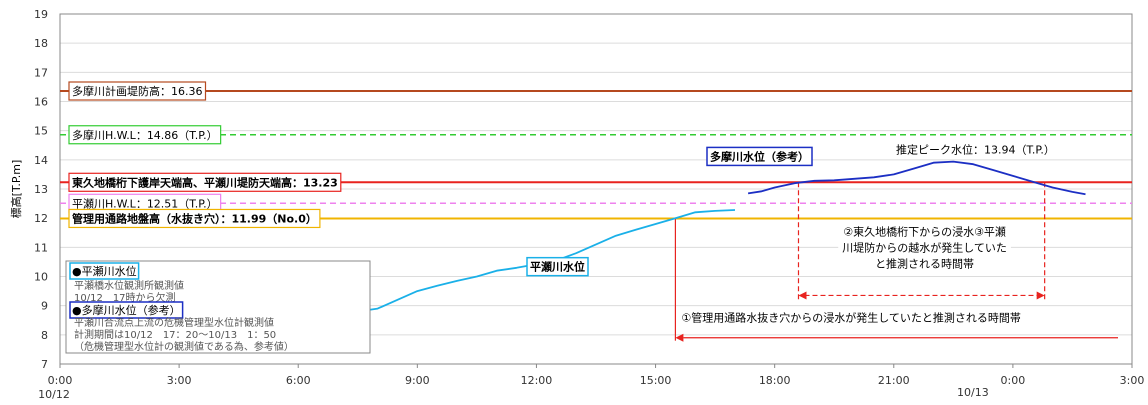  I want to click on reference-label: 平瀬川H.W.L：12.51（T.P.）, so click(145, 203).